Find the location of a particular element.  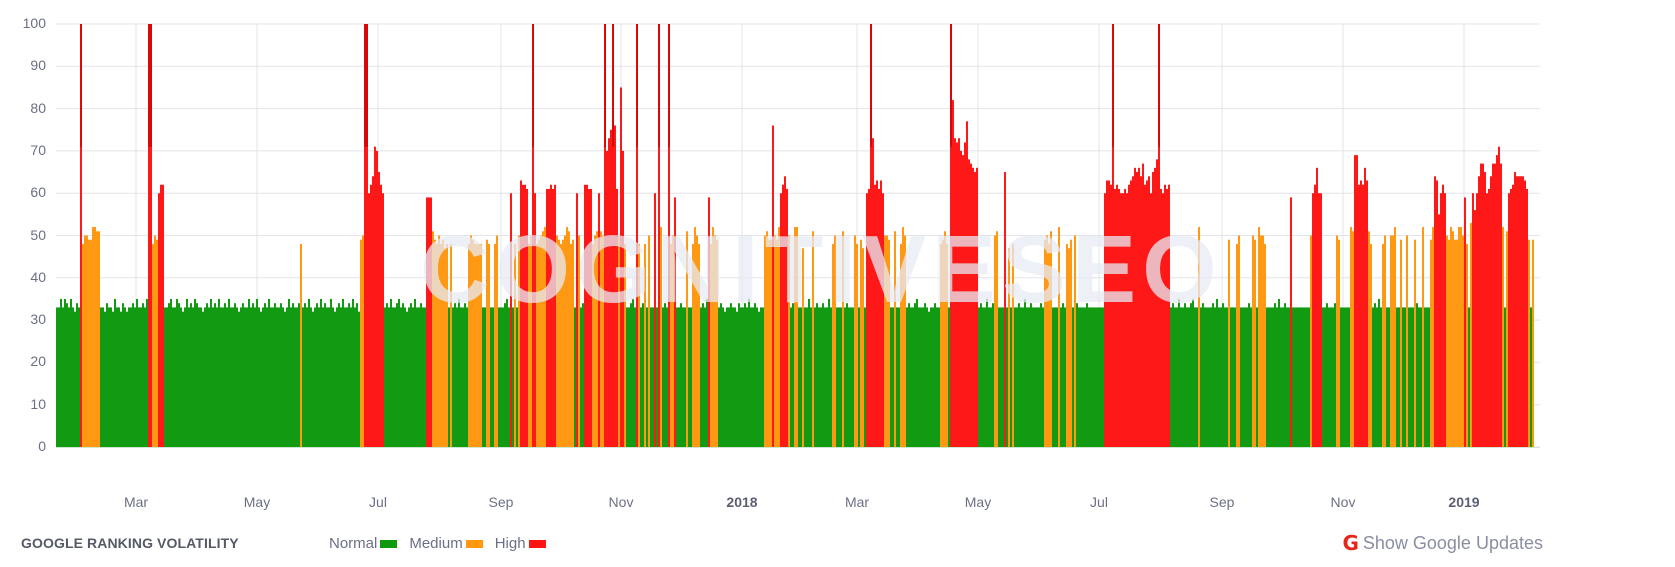

show-google-updates-button: G Show Google Updates is located at coordinates (1442, 543).